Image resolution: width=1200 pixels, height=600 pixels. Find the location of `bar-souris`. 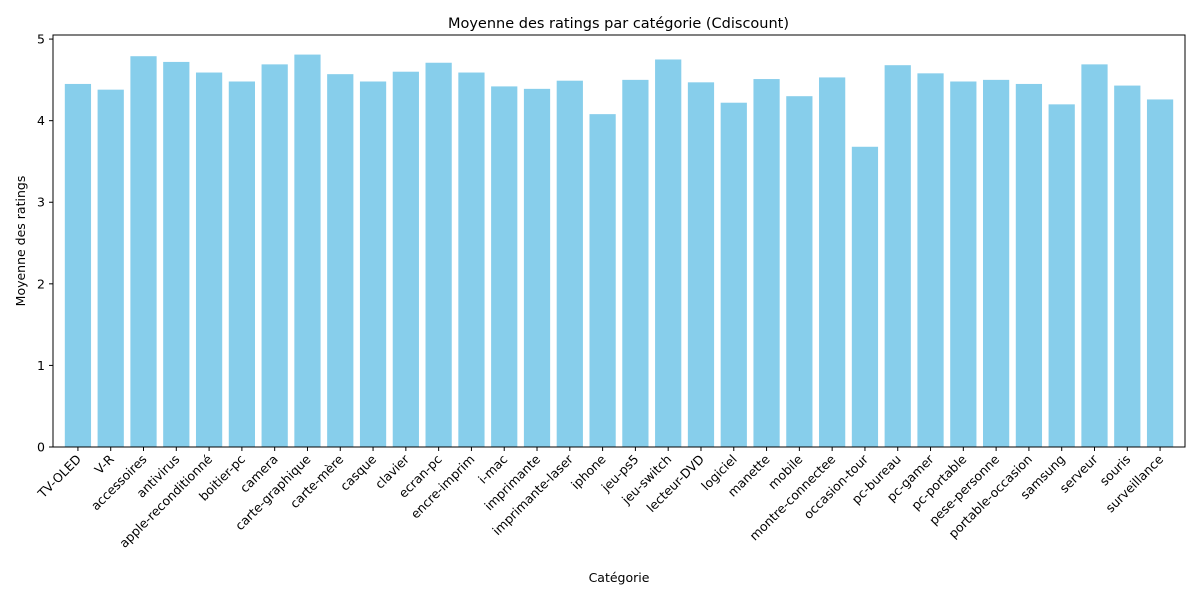

bar-souris is located at coordinates (1127, 266).